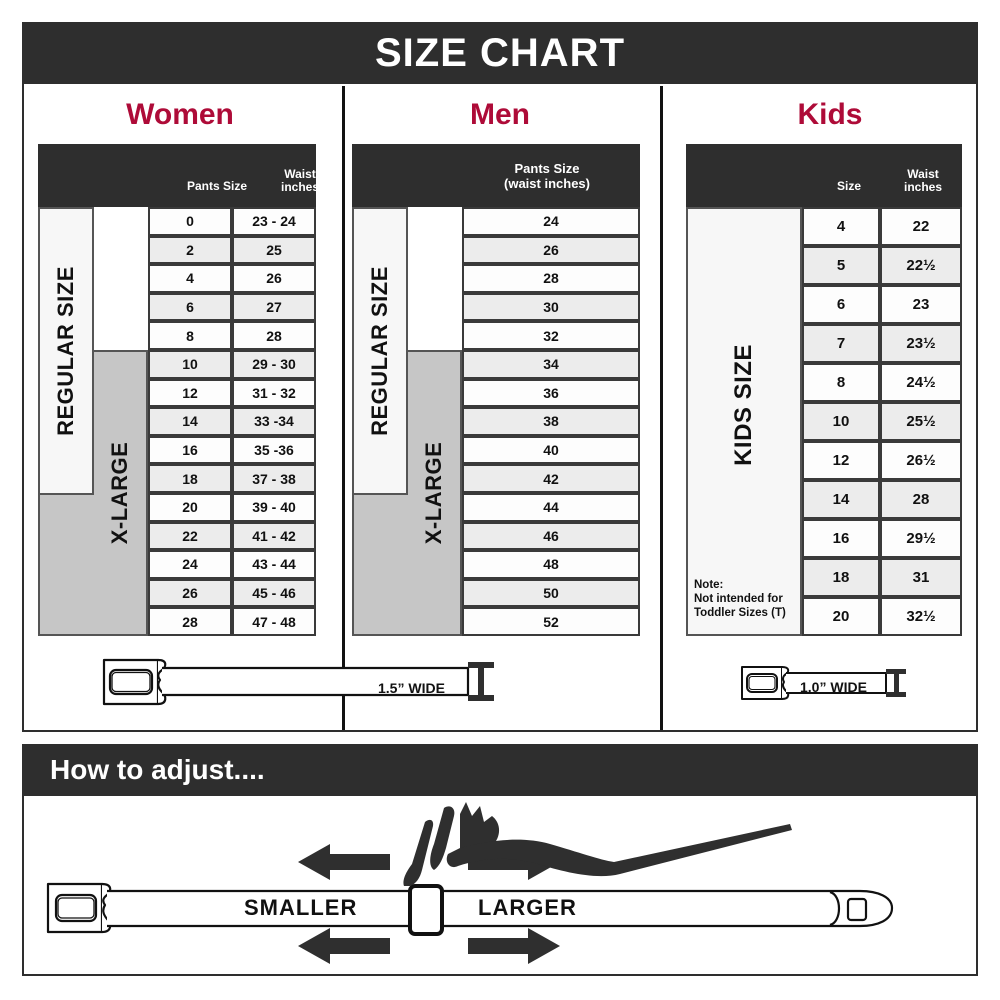  What do you see at coordinates (120, 493) in the screenshot?
I see `women-xlarge-box: X-LARGE` at bounding box center [120, 493].